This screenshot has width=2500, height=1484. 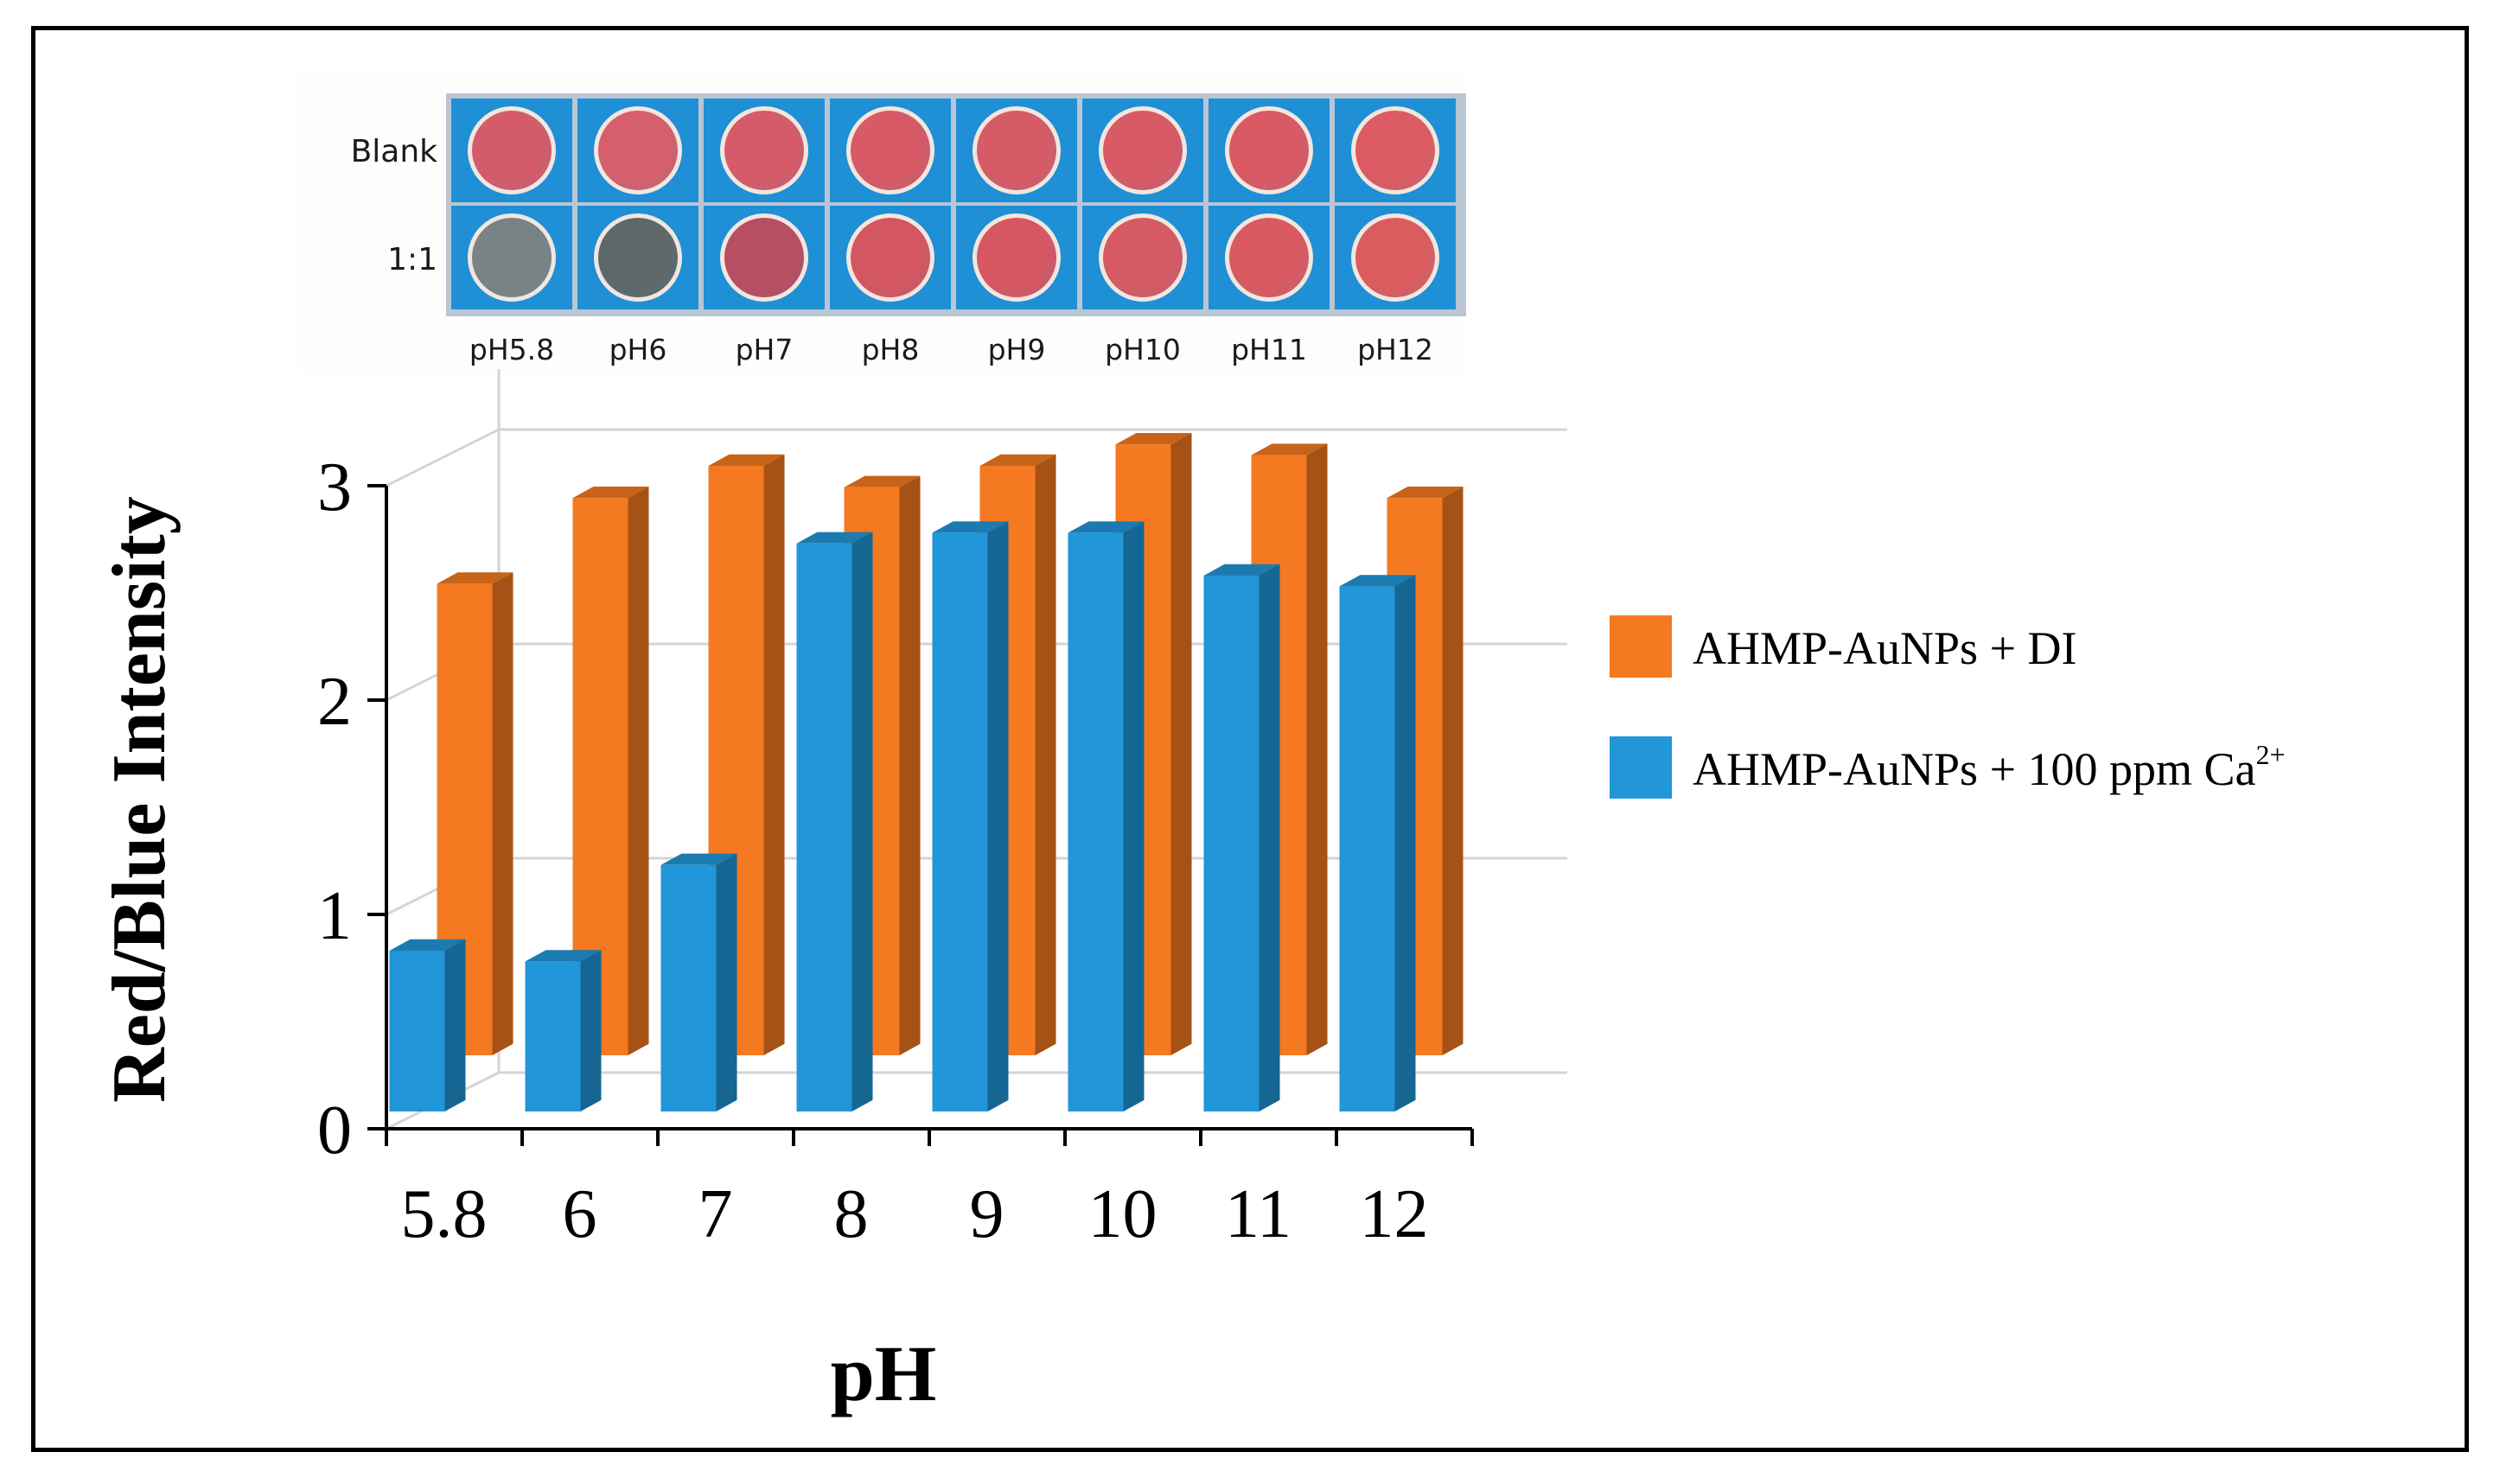 What do you see at coordinates (1641, 646) in the screenshot?
I see `legend-swatch` at bounding box center [1641, 646].